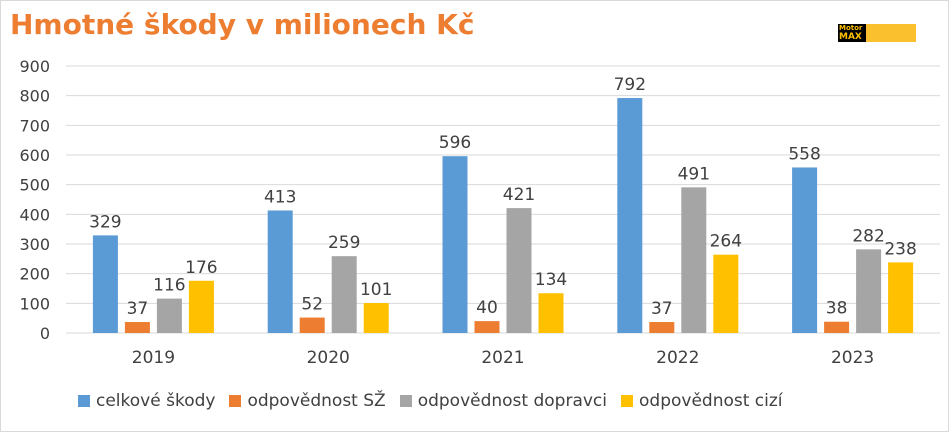  What do you see at coordinates (900, 249) in the screenshot?
I see `data-label: 238` at bounding box center [900, 249].